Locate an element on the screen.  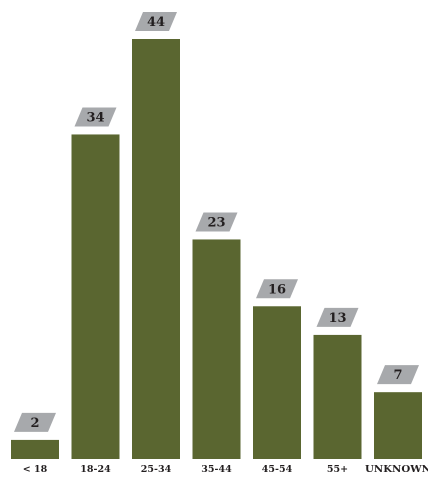
bar-unknown is located at coordinates (398, 425).